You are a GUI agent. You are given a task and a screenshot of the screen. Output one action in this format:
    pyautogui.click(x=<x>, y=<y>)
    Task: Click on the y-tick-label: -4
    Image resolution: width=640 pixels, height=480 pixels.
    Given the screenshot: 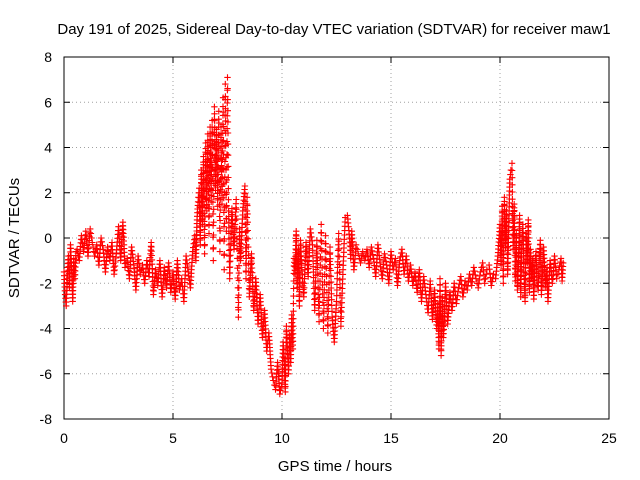 What is the action you would take?
    pyautogui.click(x=46, y=329)
    